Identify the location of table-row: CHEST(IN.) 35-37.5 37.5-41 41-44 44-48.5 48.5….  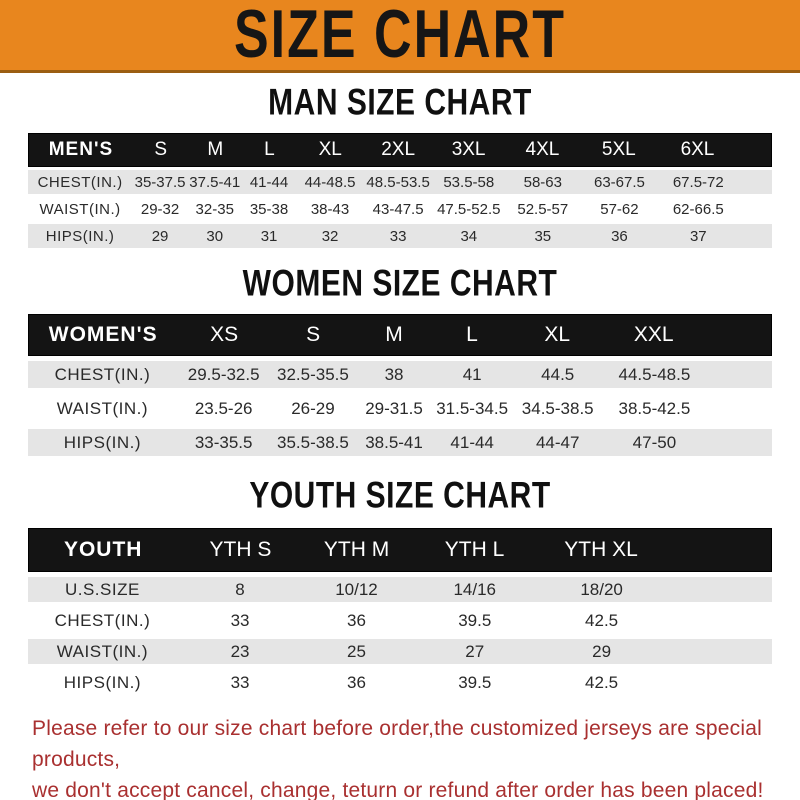
(400, 182).